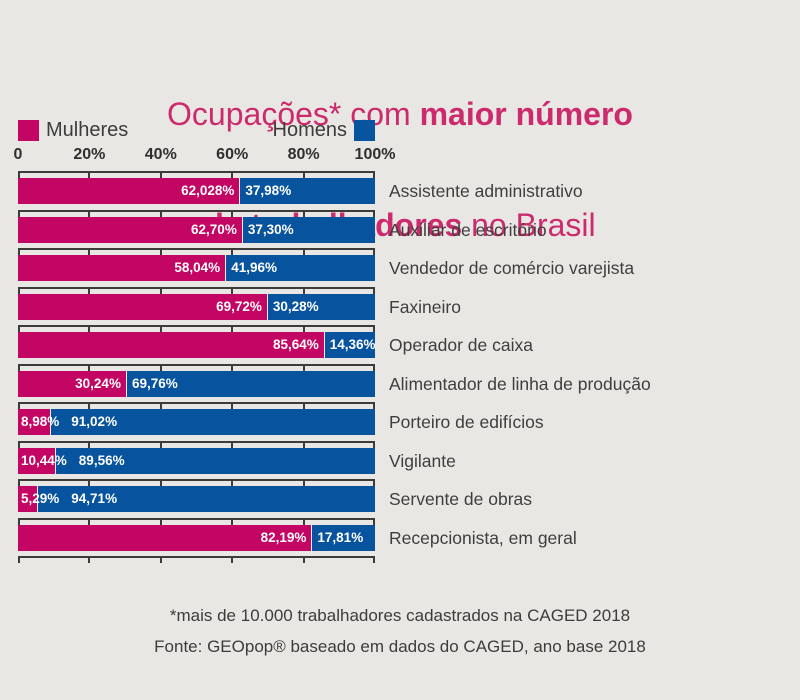 The height and width of the screenshot is (700, 800). I want to click on women-value-label: 82,19%, so click(283, 537).